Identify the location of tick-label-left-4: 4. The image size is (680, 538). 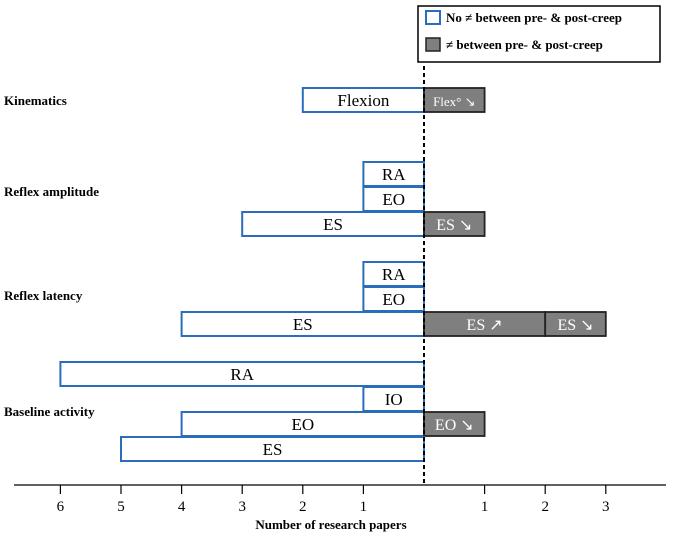
(182, 507).